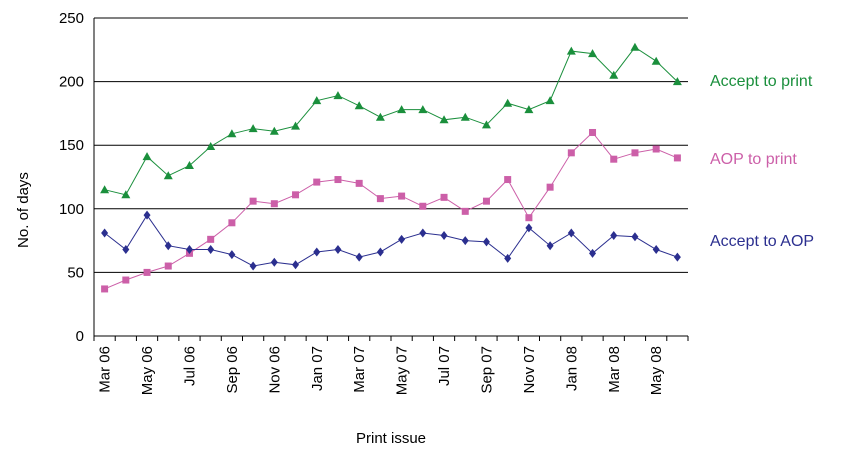  Describe the element at coordinates (105, 369) in the screenshot. I see `x-tick-label: Mar 06` at that location.